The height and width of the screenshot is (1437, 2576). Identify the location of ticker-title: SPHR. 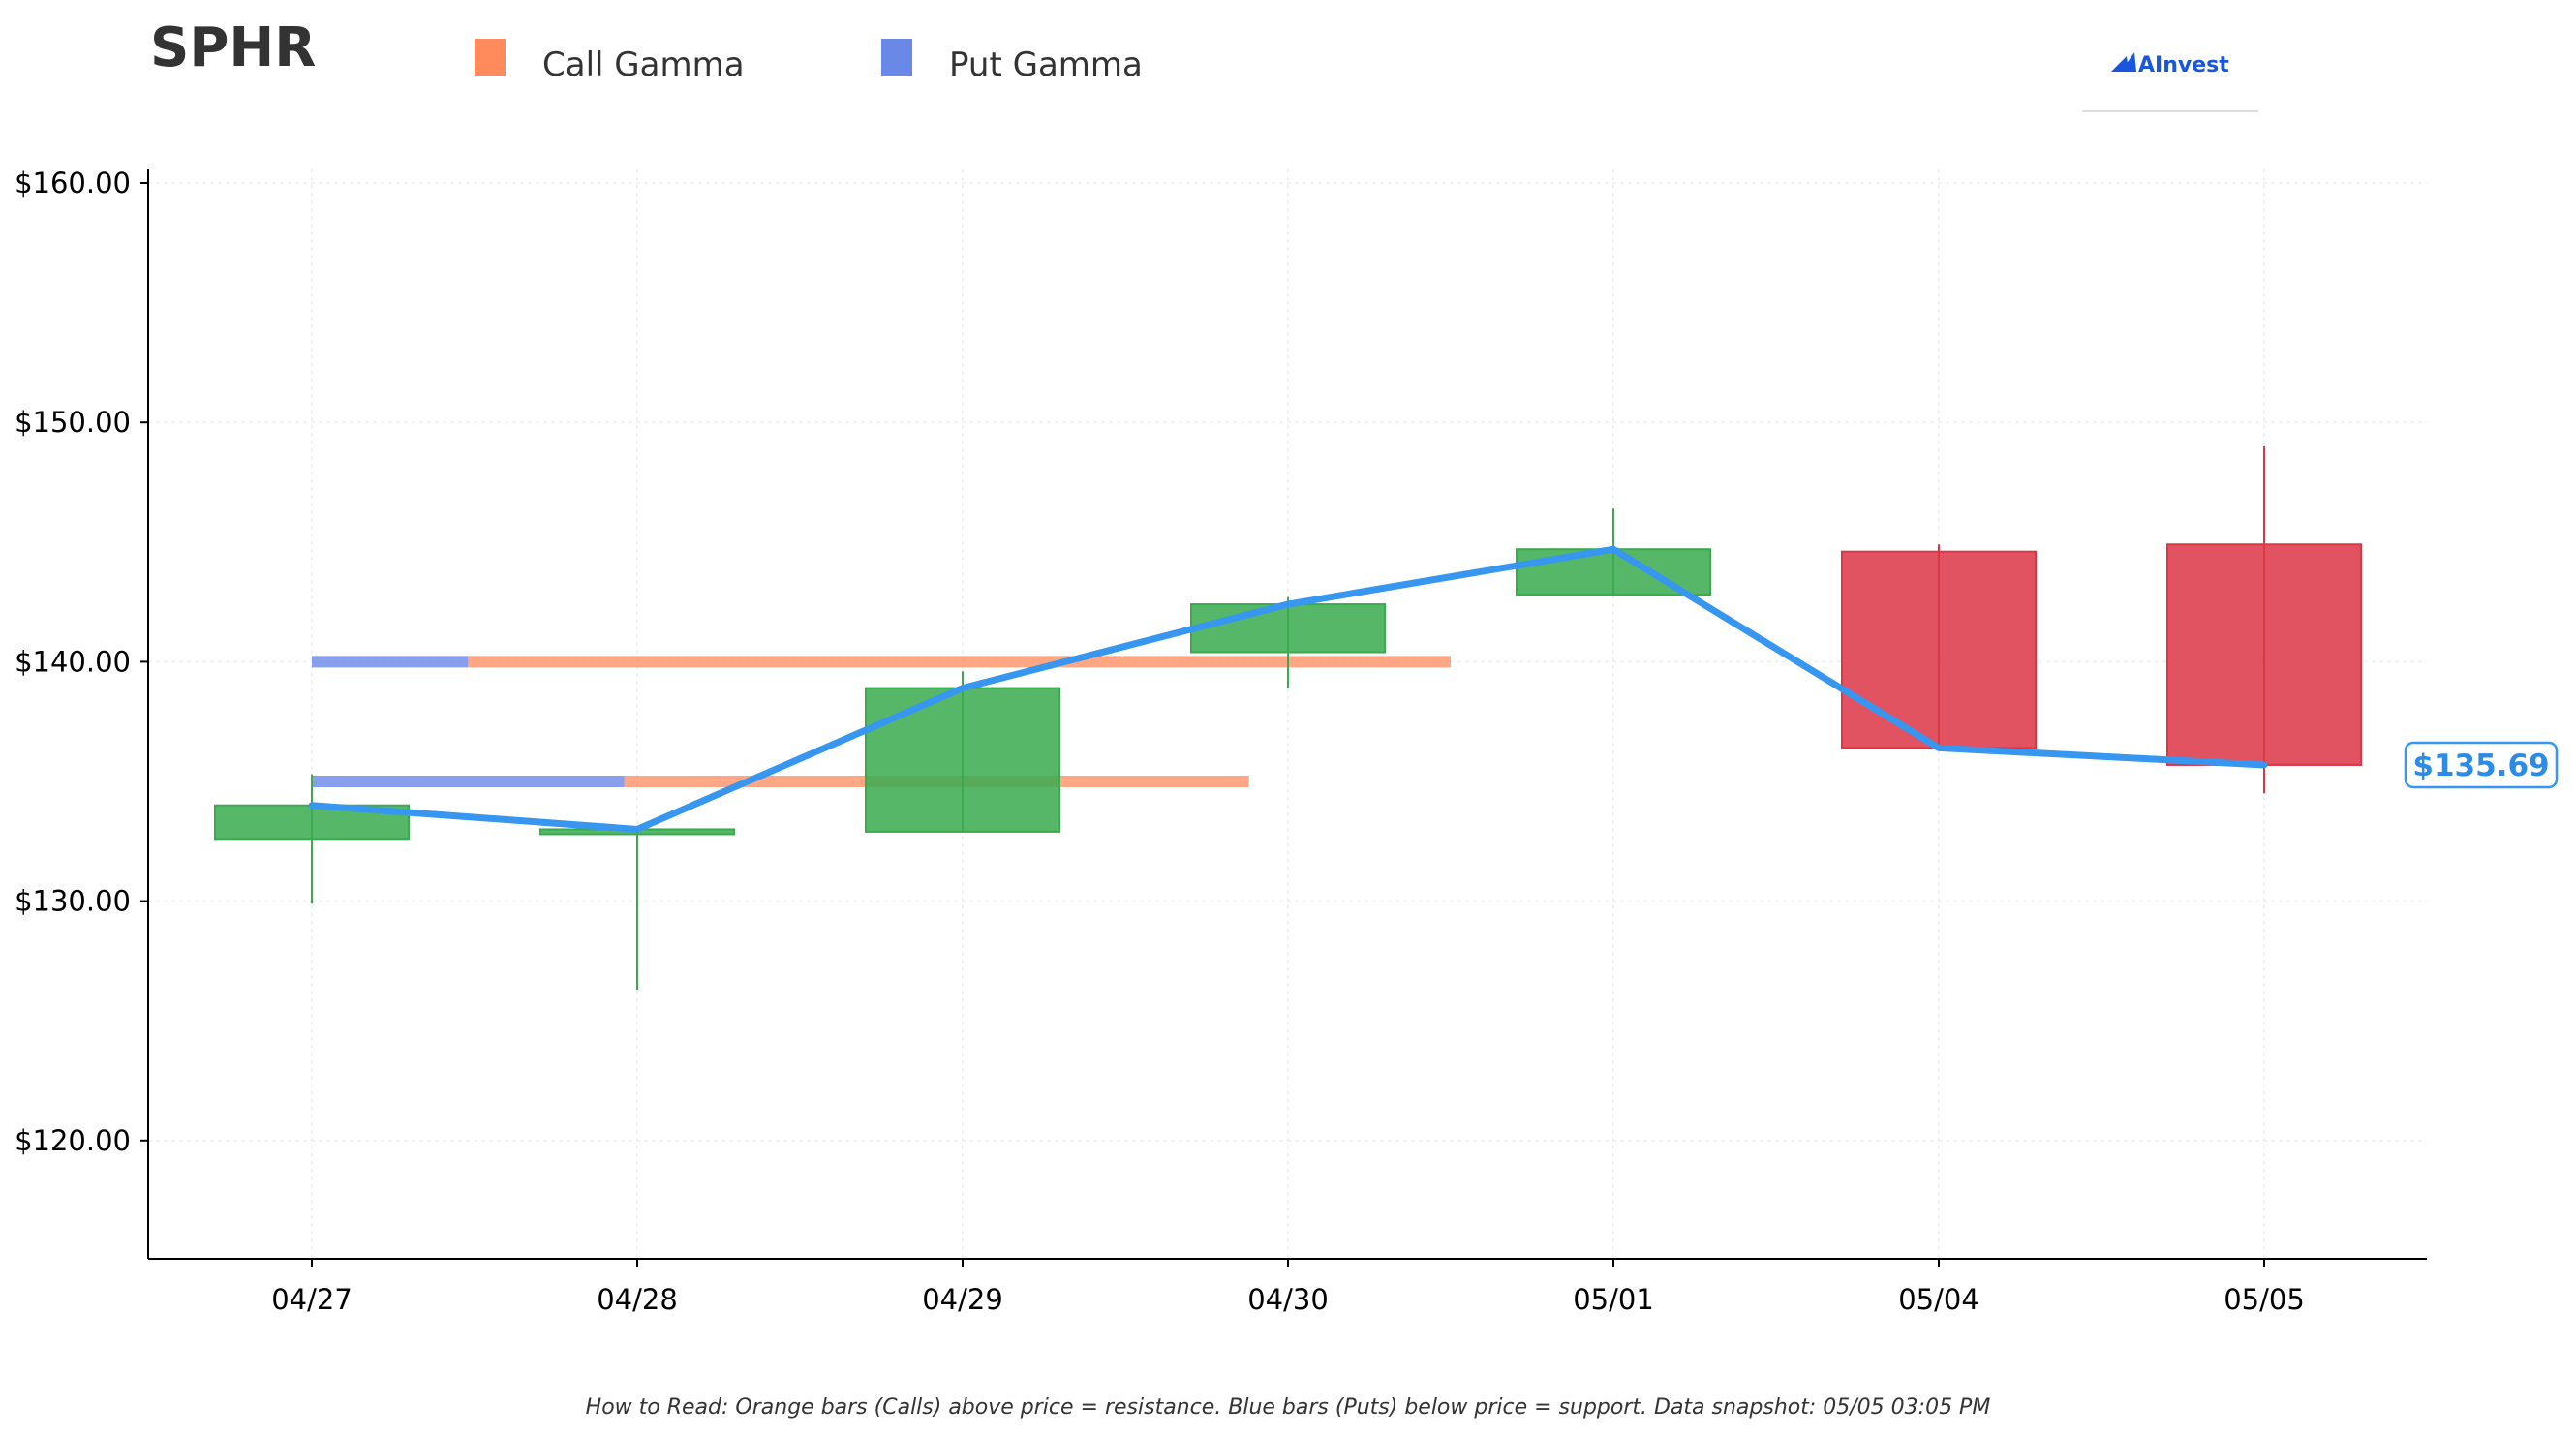
(233, 48).